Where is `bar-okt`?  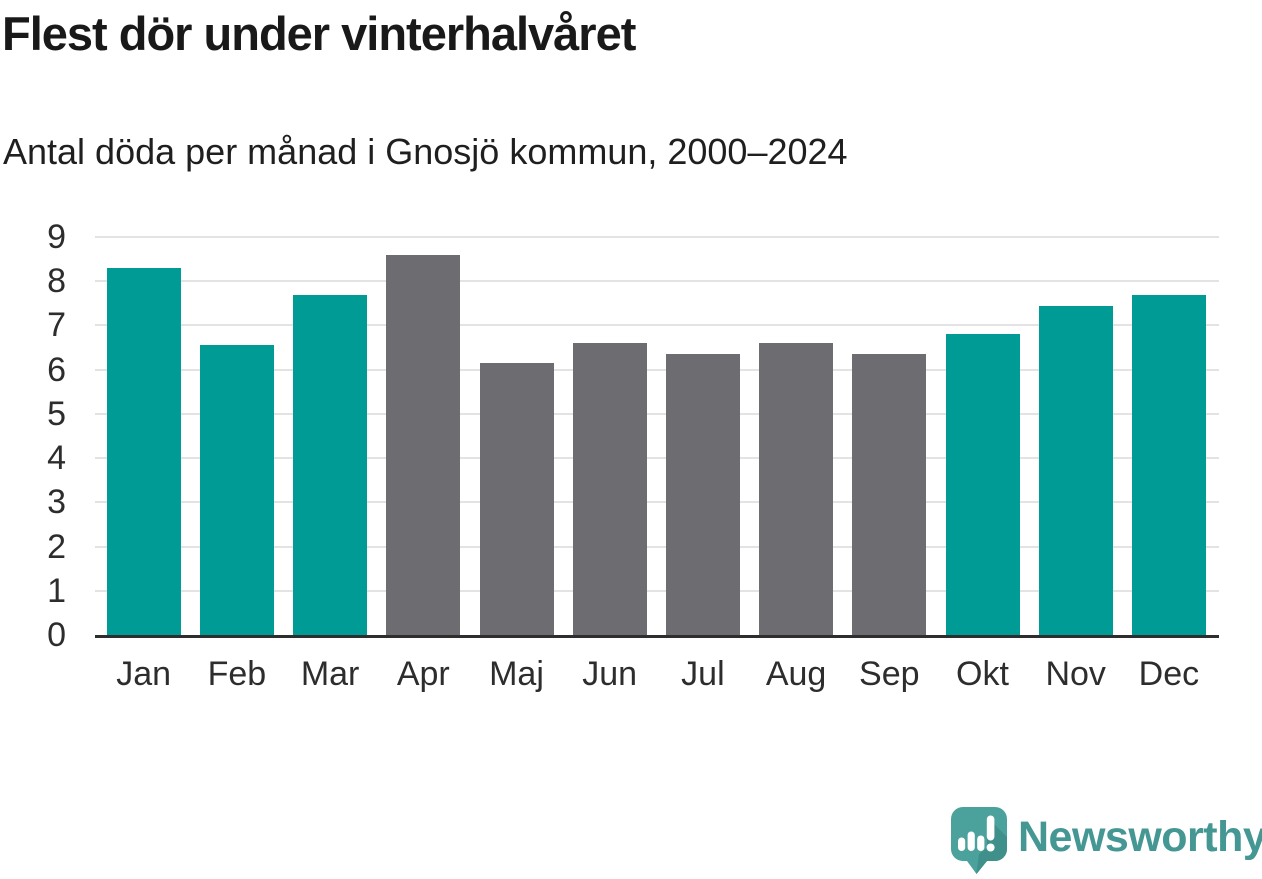 bar-okt is located at coordinates (982, 484).